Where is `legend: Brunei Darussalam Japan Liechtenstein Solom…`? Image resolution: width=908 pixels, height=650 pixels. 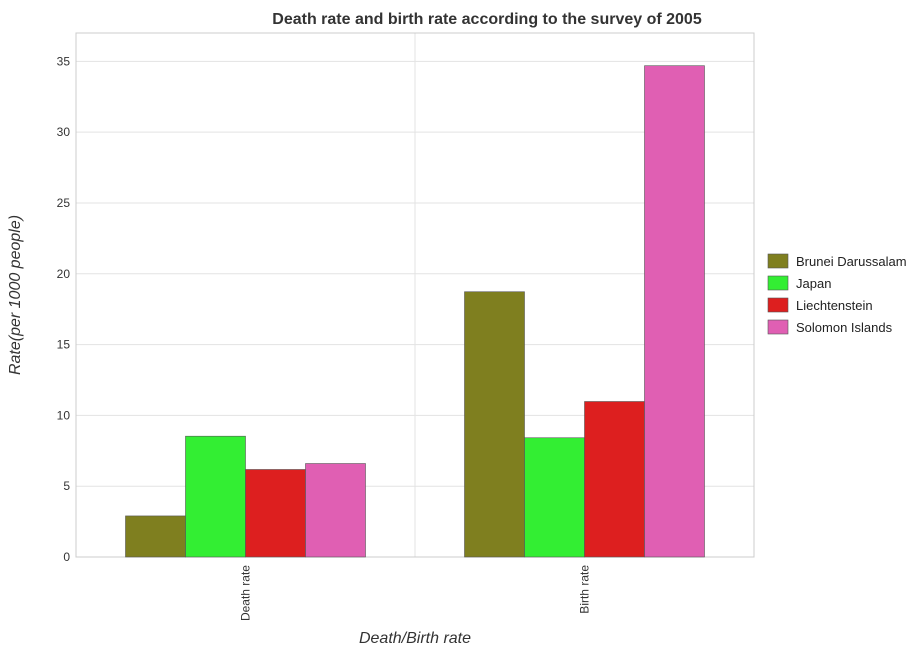
legend: Brunei Darussalam Japan Liechtenstein Solom… is located at coordinates (837, 294).